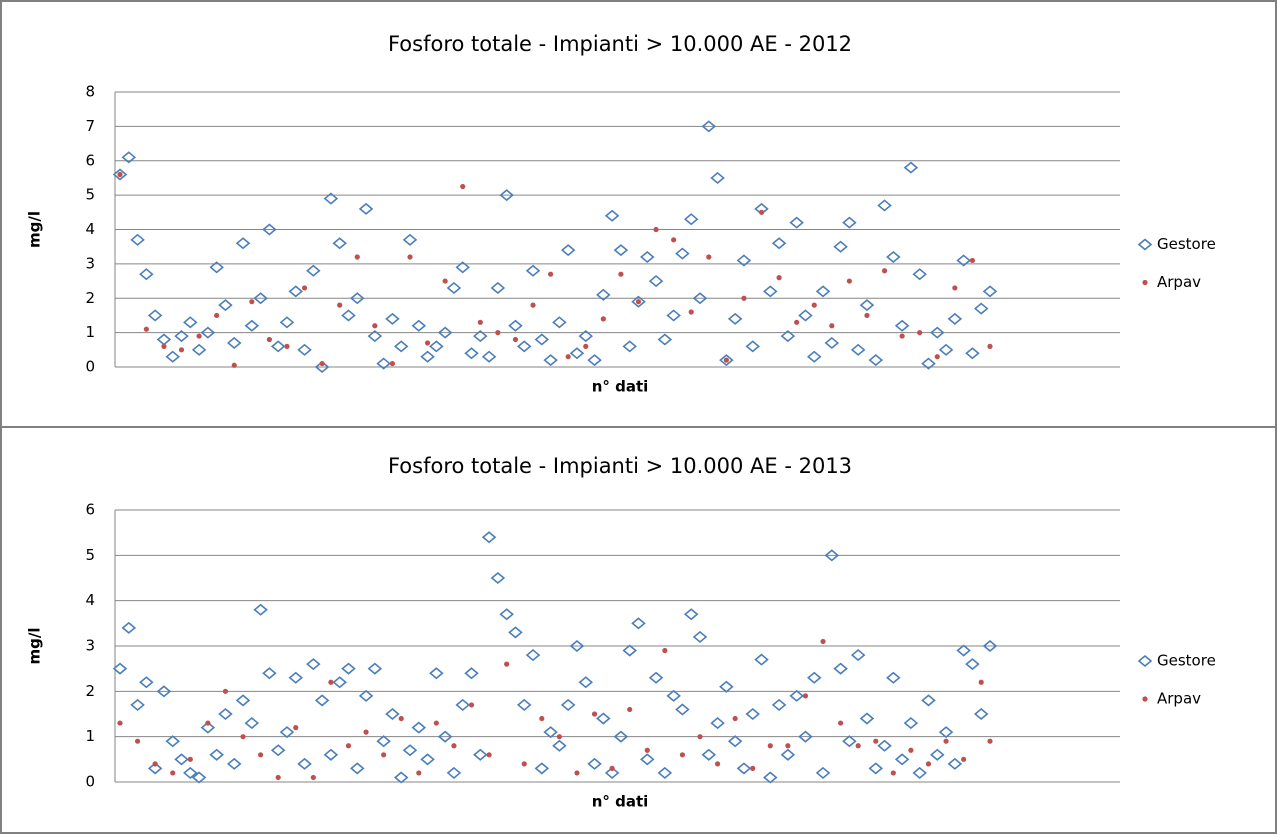  I want to click on y-tick-label: 8, so click(90, 92).